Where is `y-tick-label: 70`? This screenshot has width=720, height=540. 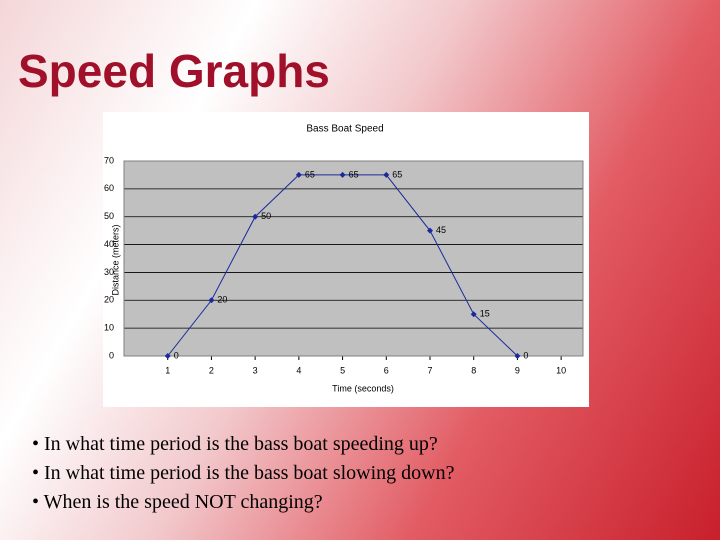 y-tick-label: 70 is located at coordinates (109, 160).